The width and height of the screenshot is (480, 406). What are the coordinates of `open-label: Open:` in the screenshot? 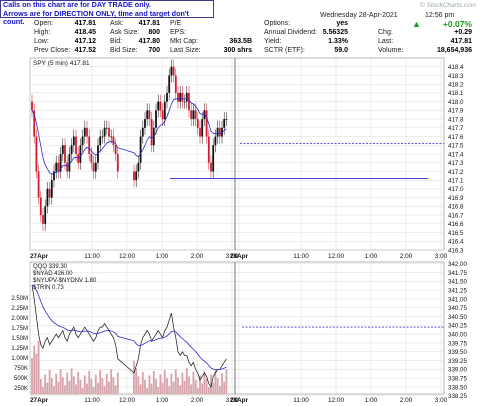 It's located at (44, 23).